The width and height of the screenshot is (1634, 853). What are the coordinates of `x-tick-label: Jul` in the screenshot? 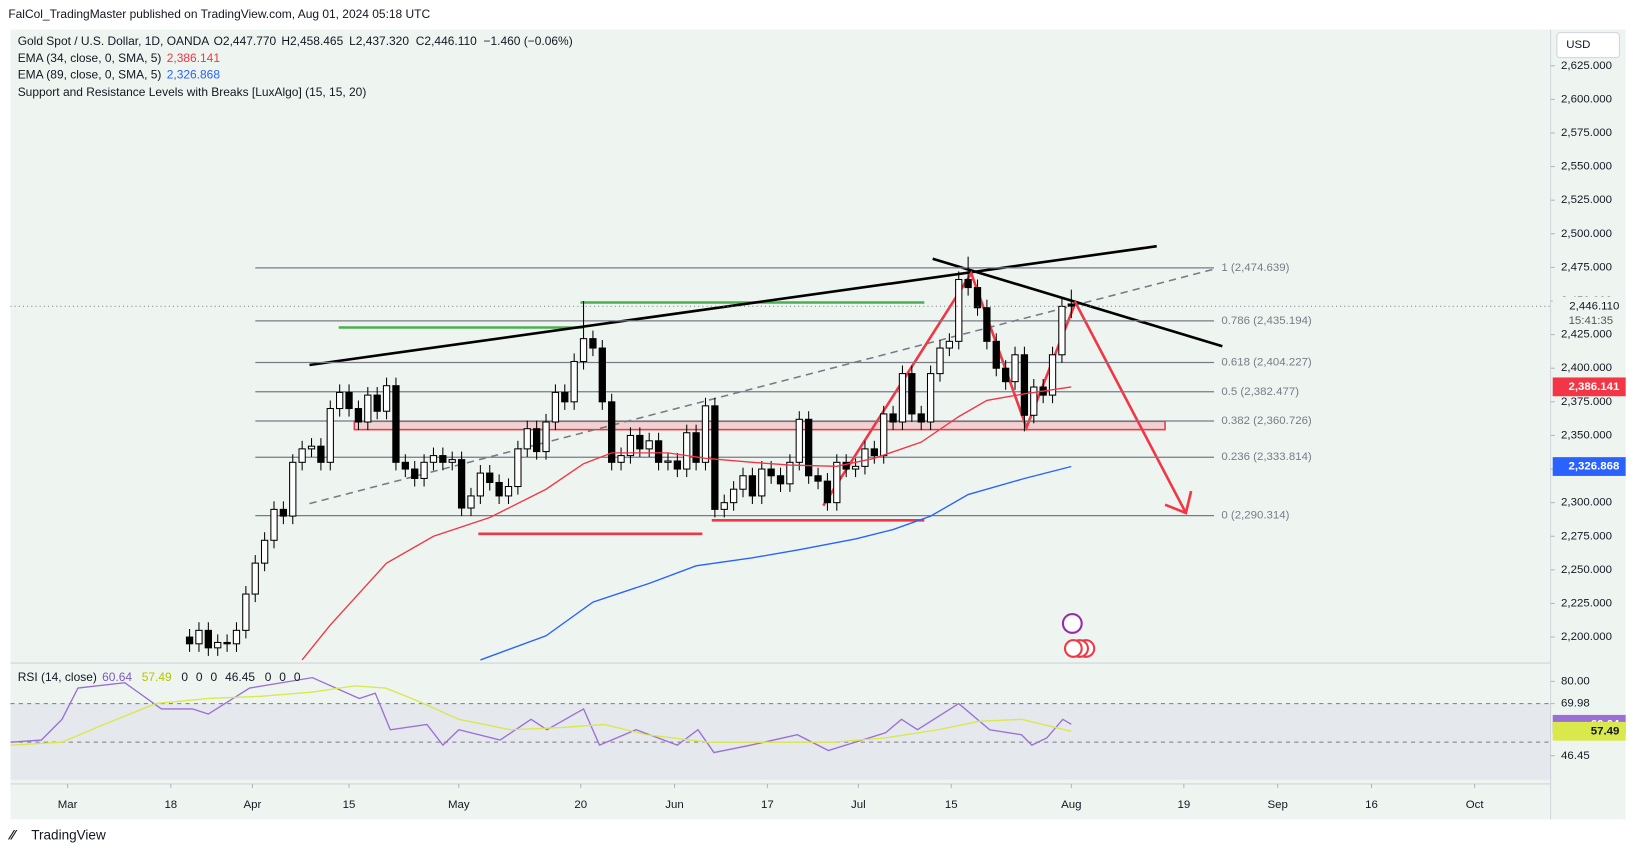 It's located at (858, 805).